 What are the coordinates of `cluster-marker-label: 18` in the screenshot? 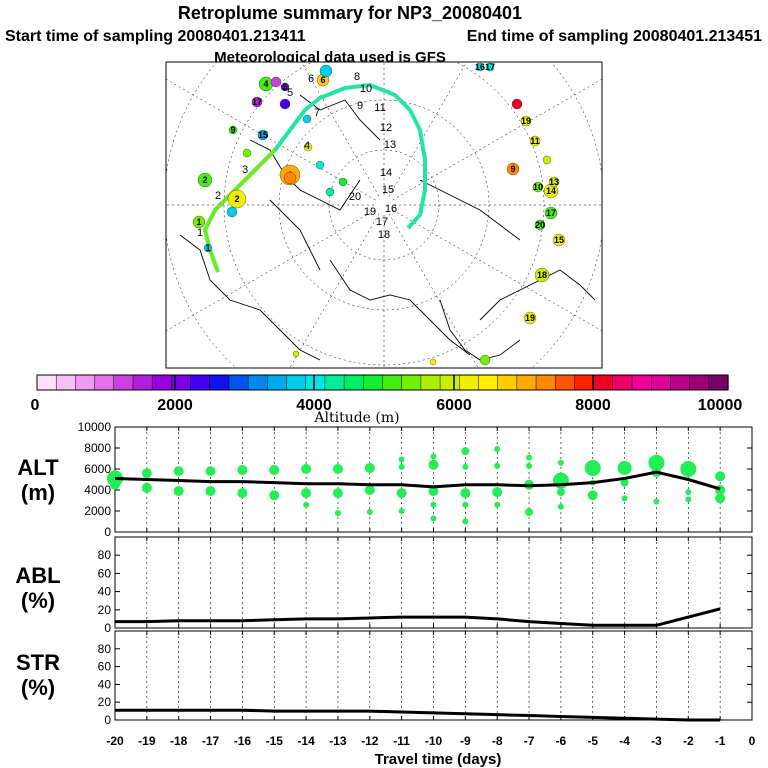 It's located at (542, 275).